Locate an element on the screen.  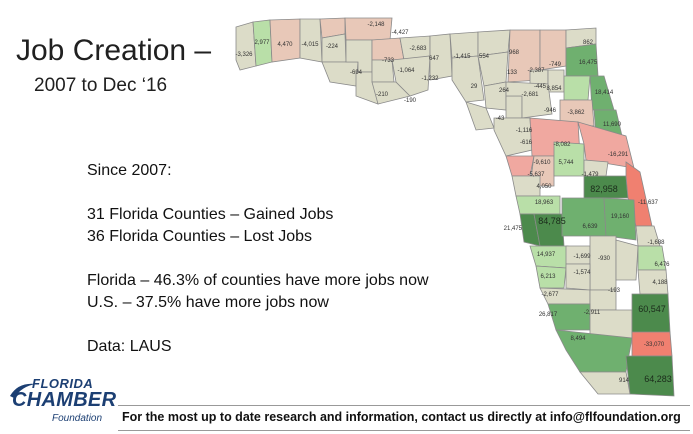
county-label: -2,148 is located at coordinates (376, 25).